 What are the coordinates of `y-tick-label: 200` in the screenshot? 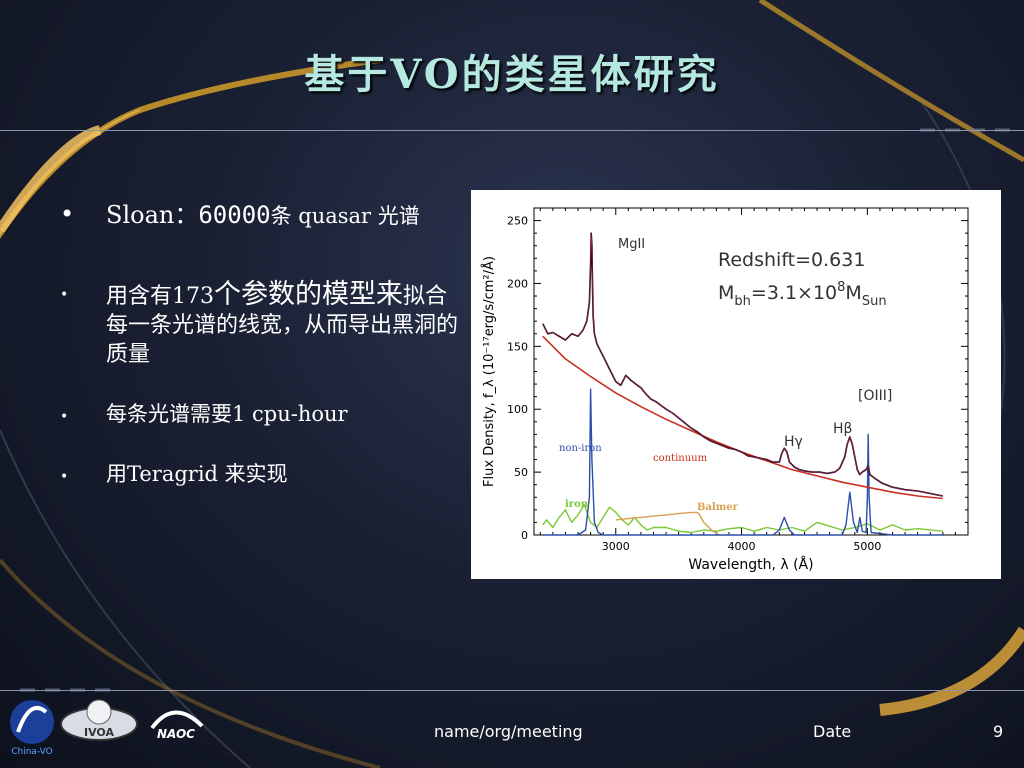 It's located at (517, 283).